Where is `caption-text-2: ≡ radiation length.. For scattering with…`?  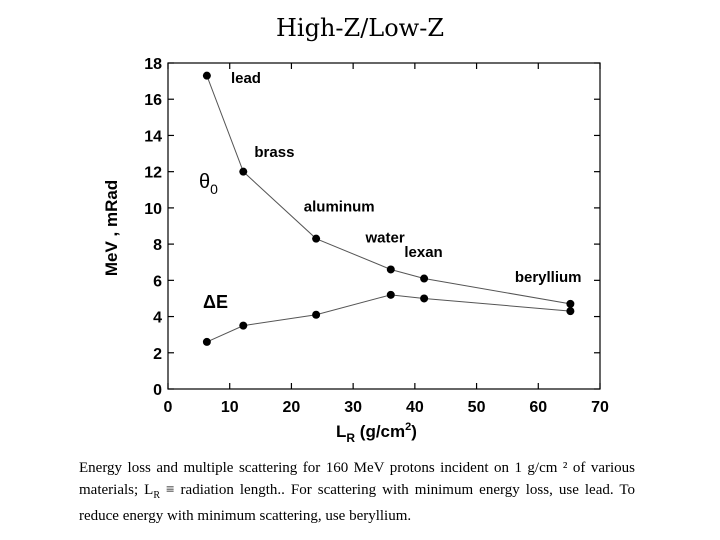 caption-text-2: ≡ radiation length.. For scattering with… is located at coordinates (357, 503).